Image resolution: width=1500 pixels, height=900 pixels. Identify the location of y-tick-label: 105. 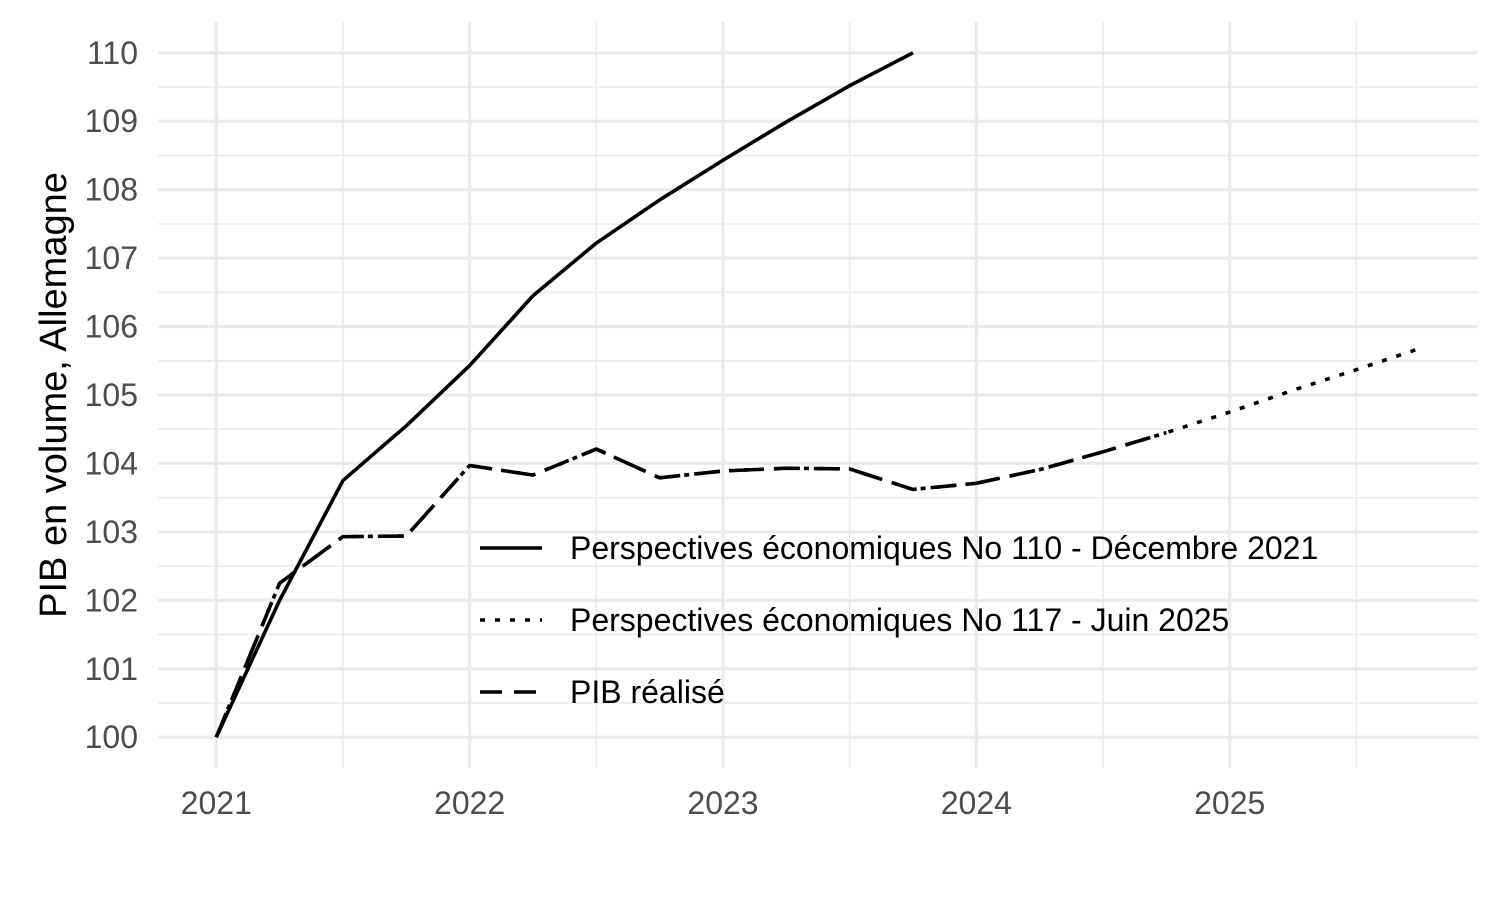
(111, 395).